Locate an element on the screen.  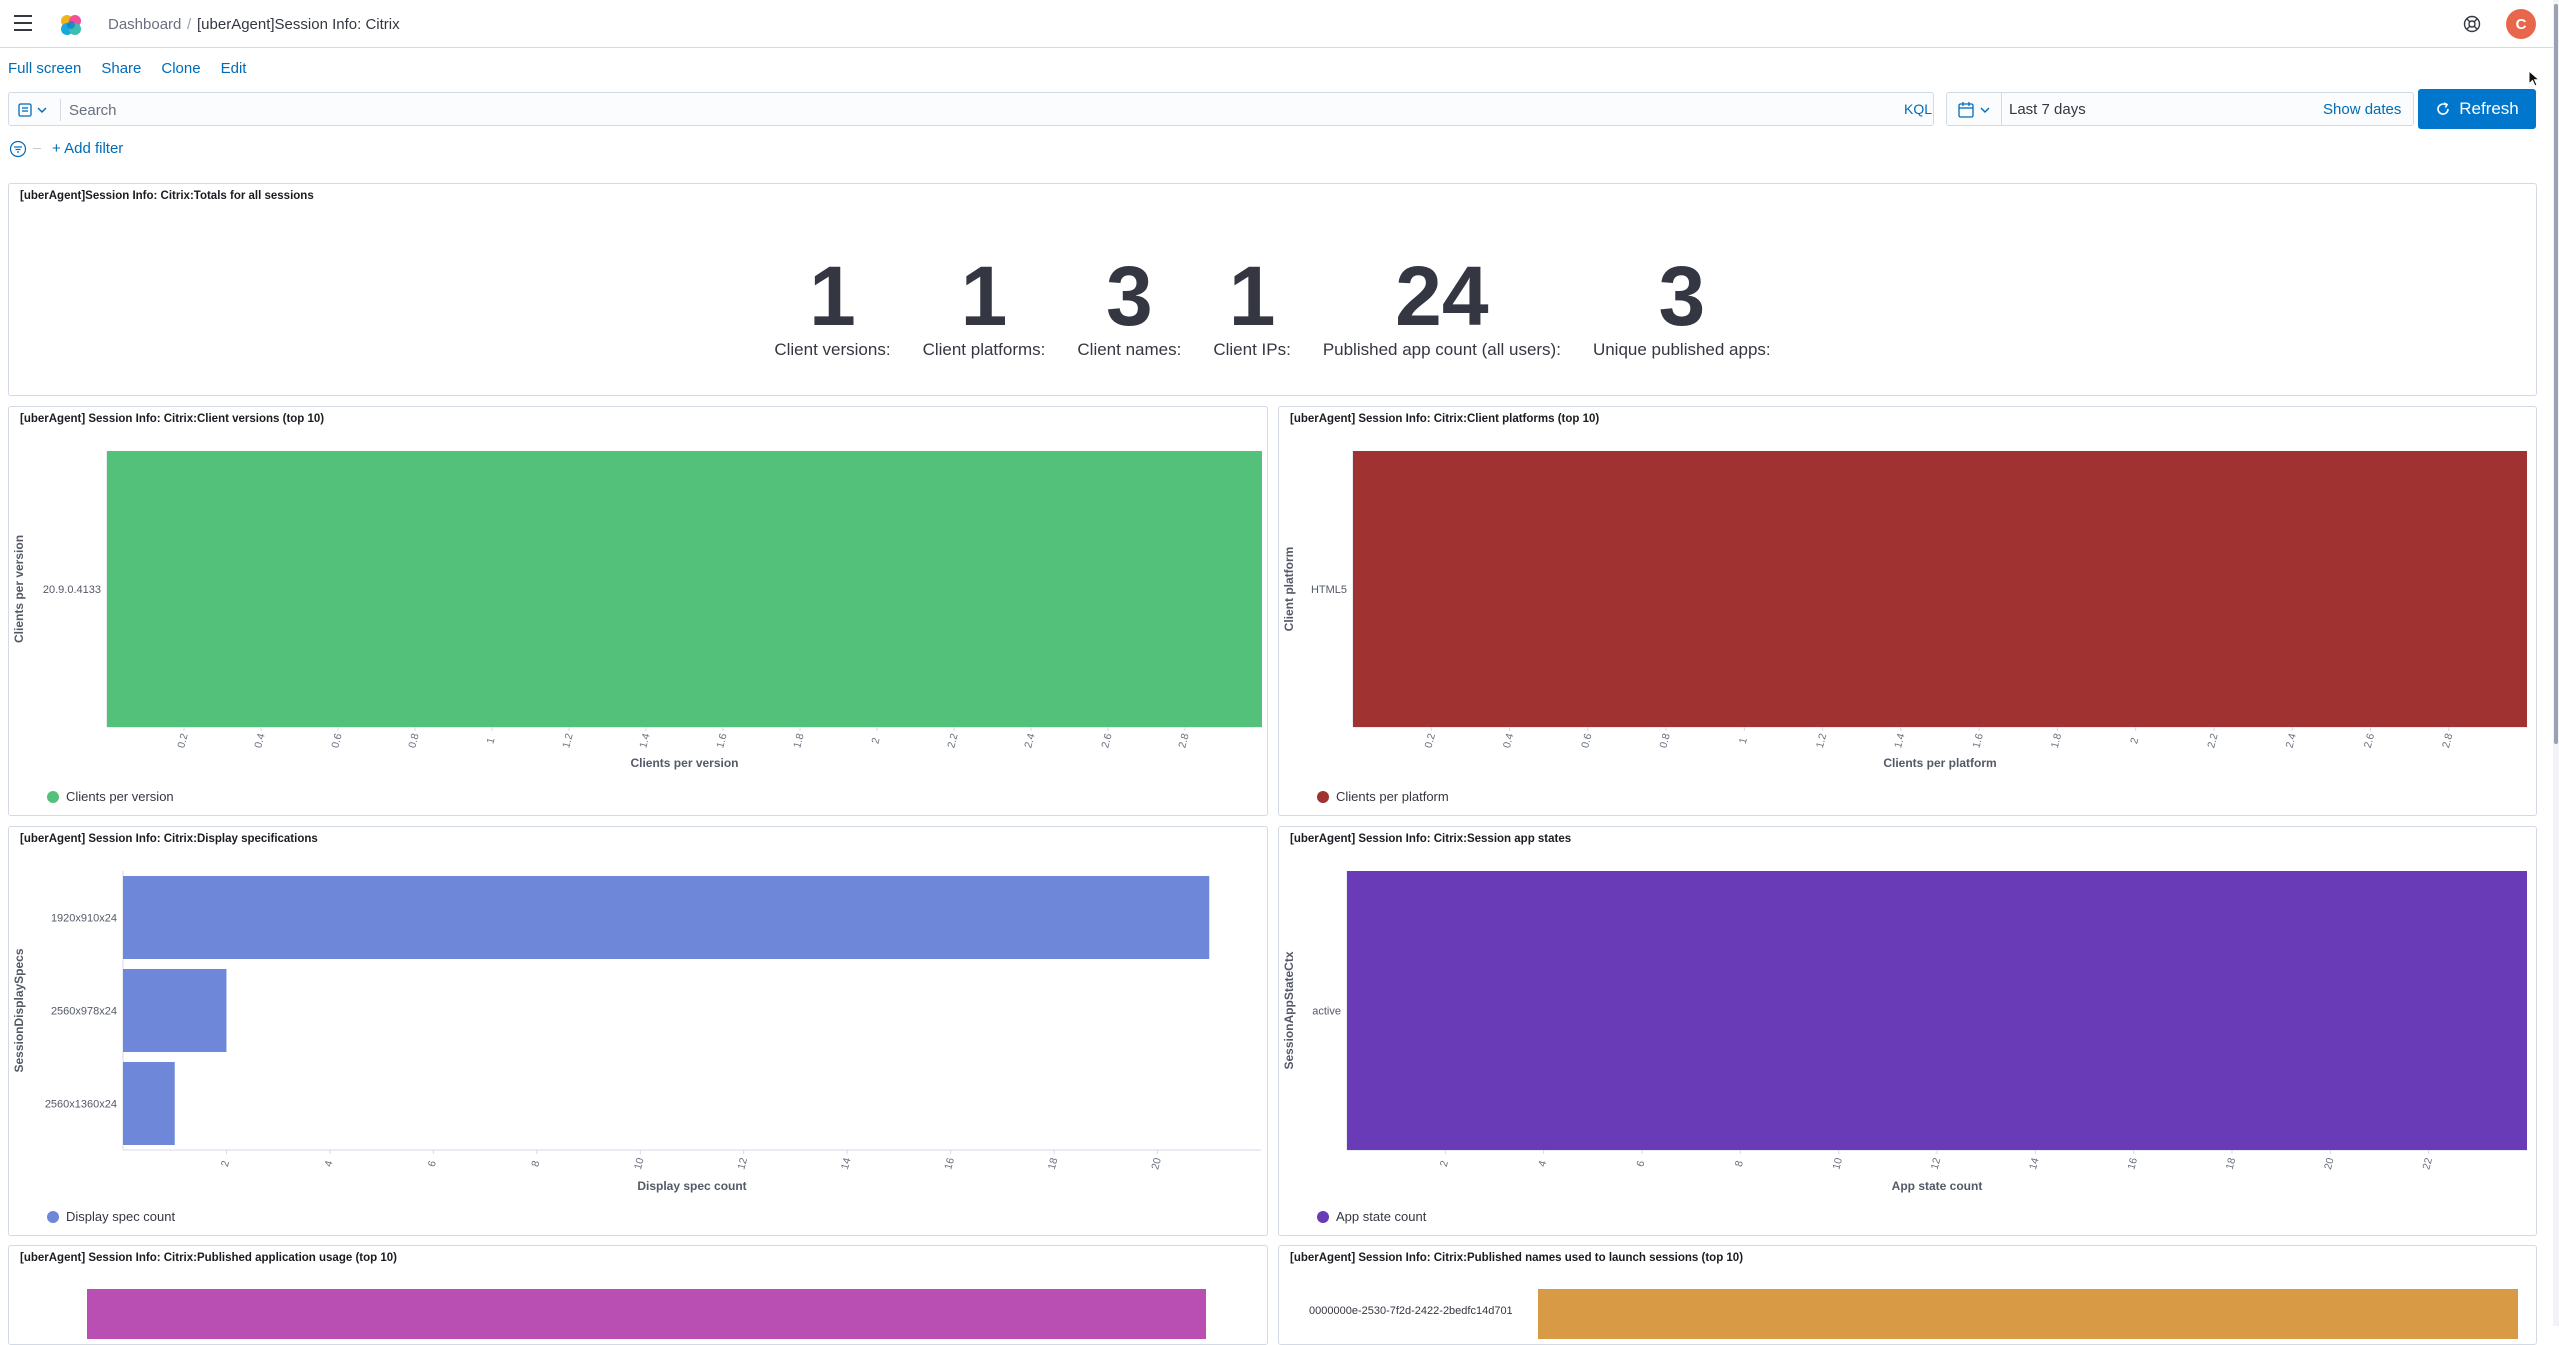
kibana-logo-icon is located at coordinates (71, 25).